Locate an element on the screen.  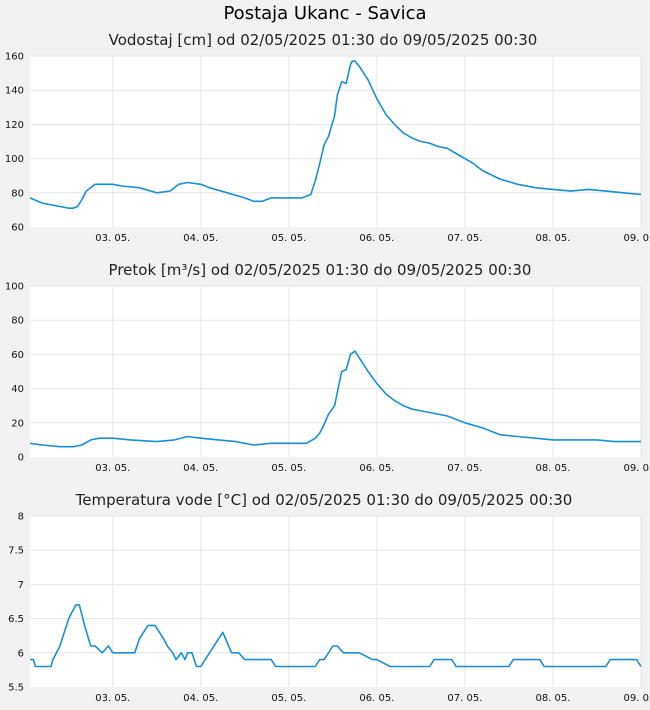
y-axis: 0 20 40 60 80 100 is located at coordinates (14, 373).